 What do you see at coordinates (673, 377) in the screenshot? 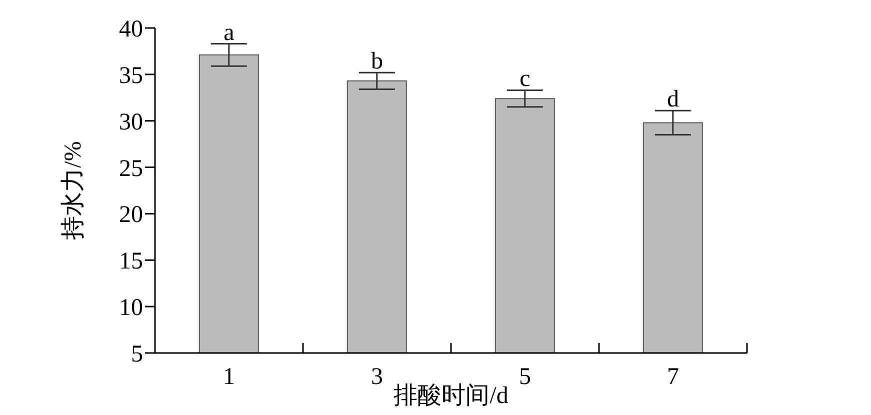
I see `x-tick-label: 7` at bounding box center [673, 377].